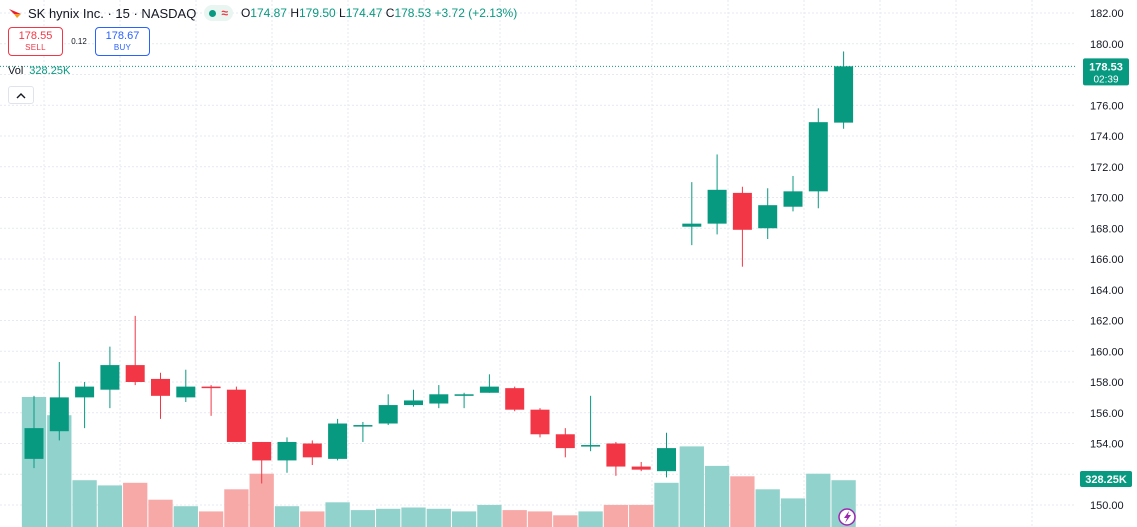  I want to click on lightning-icon, so click(847, 517).